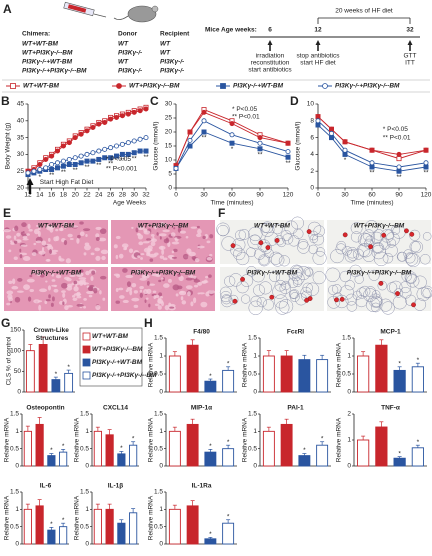  I want to click on y-axis-label: Relative mRNA, so click(7, 439).